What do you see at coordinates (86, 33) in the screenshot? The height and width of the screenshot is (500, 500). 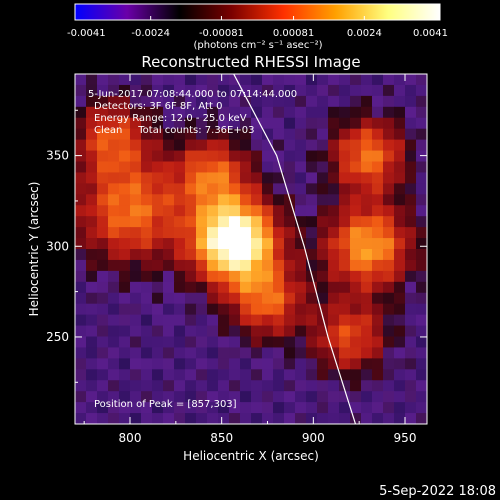 I see `colorbar-tick-label: -0.0041` at bounding box center [86, 33].